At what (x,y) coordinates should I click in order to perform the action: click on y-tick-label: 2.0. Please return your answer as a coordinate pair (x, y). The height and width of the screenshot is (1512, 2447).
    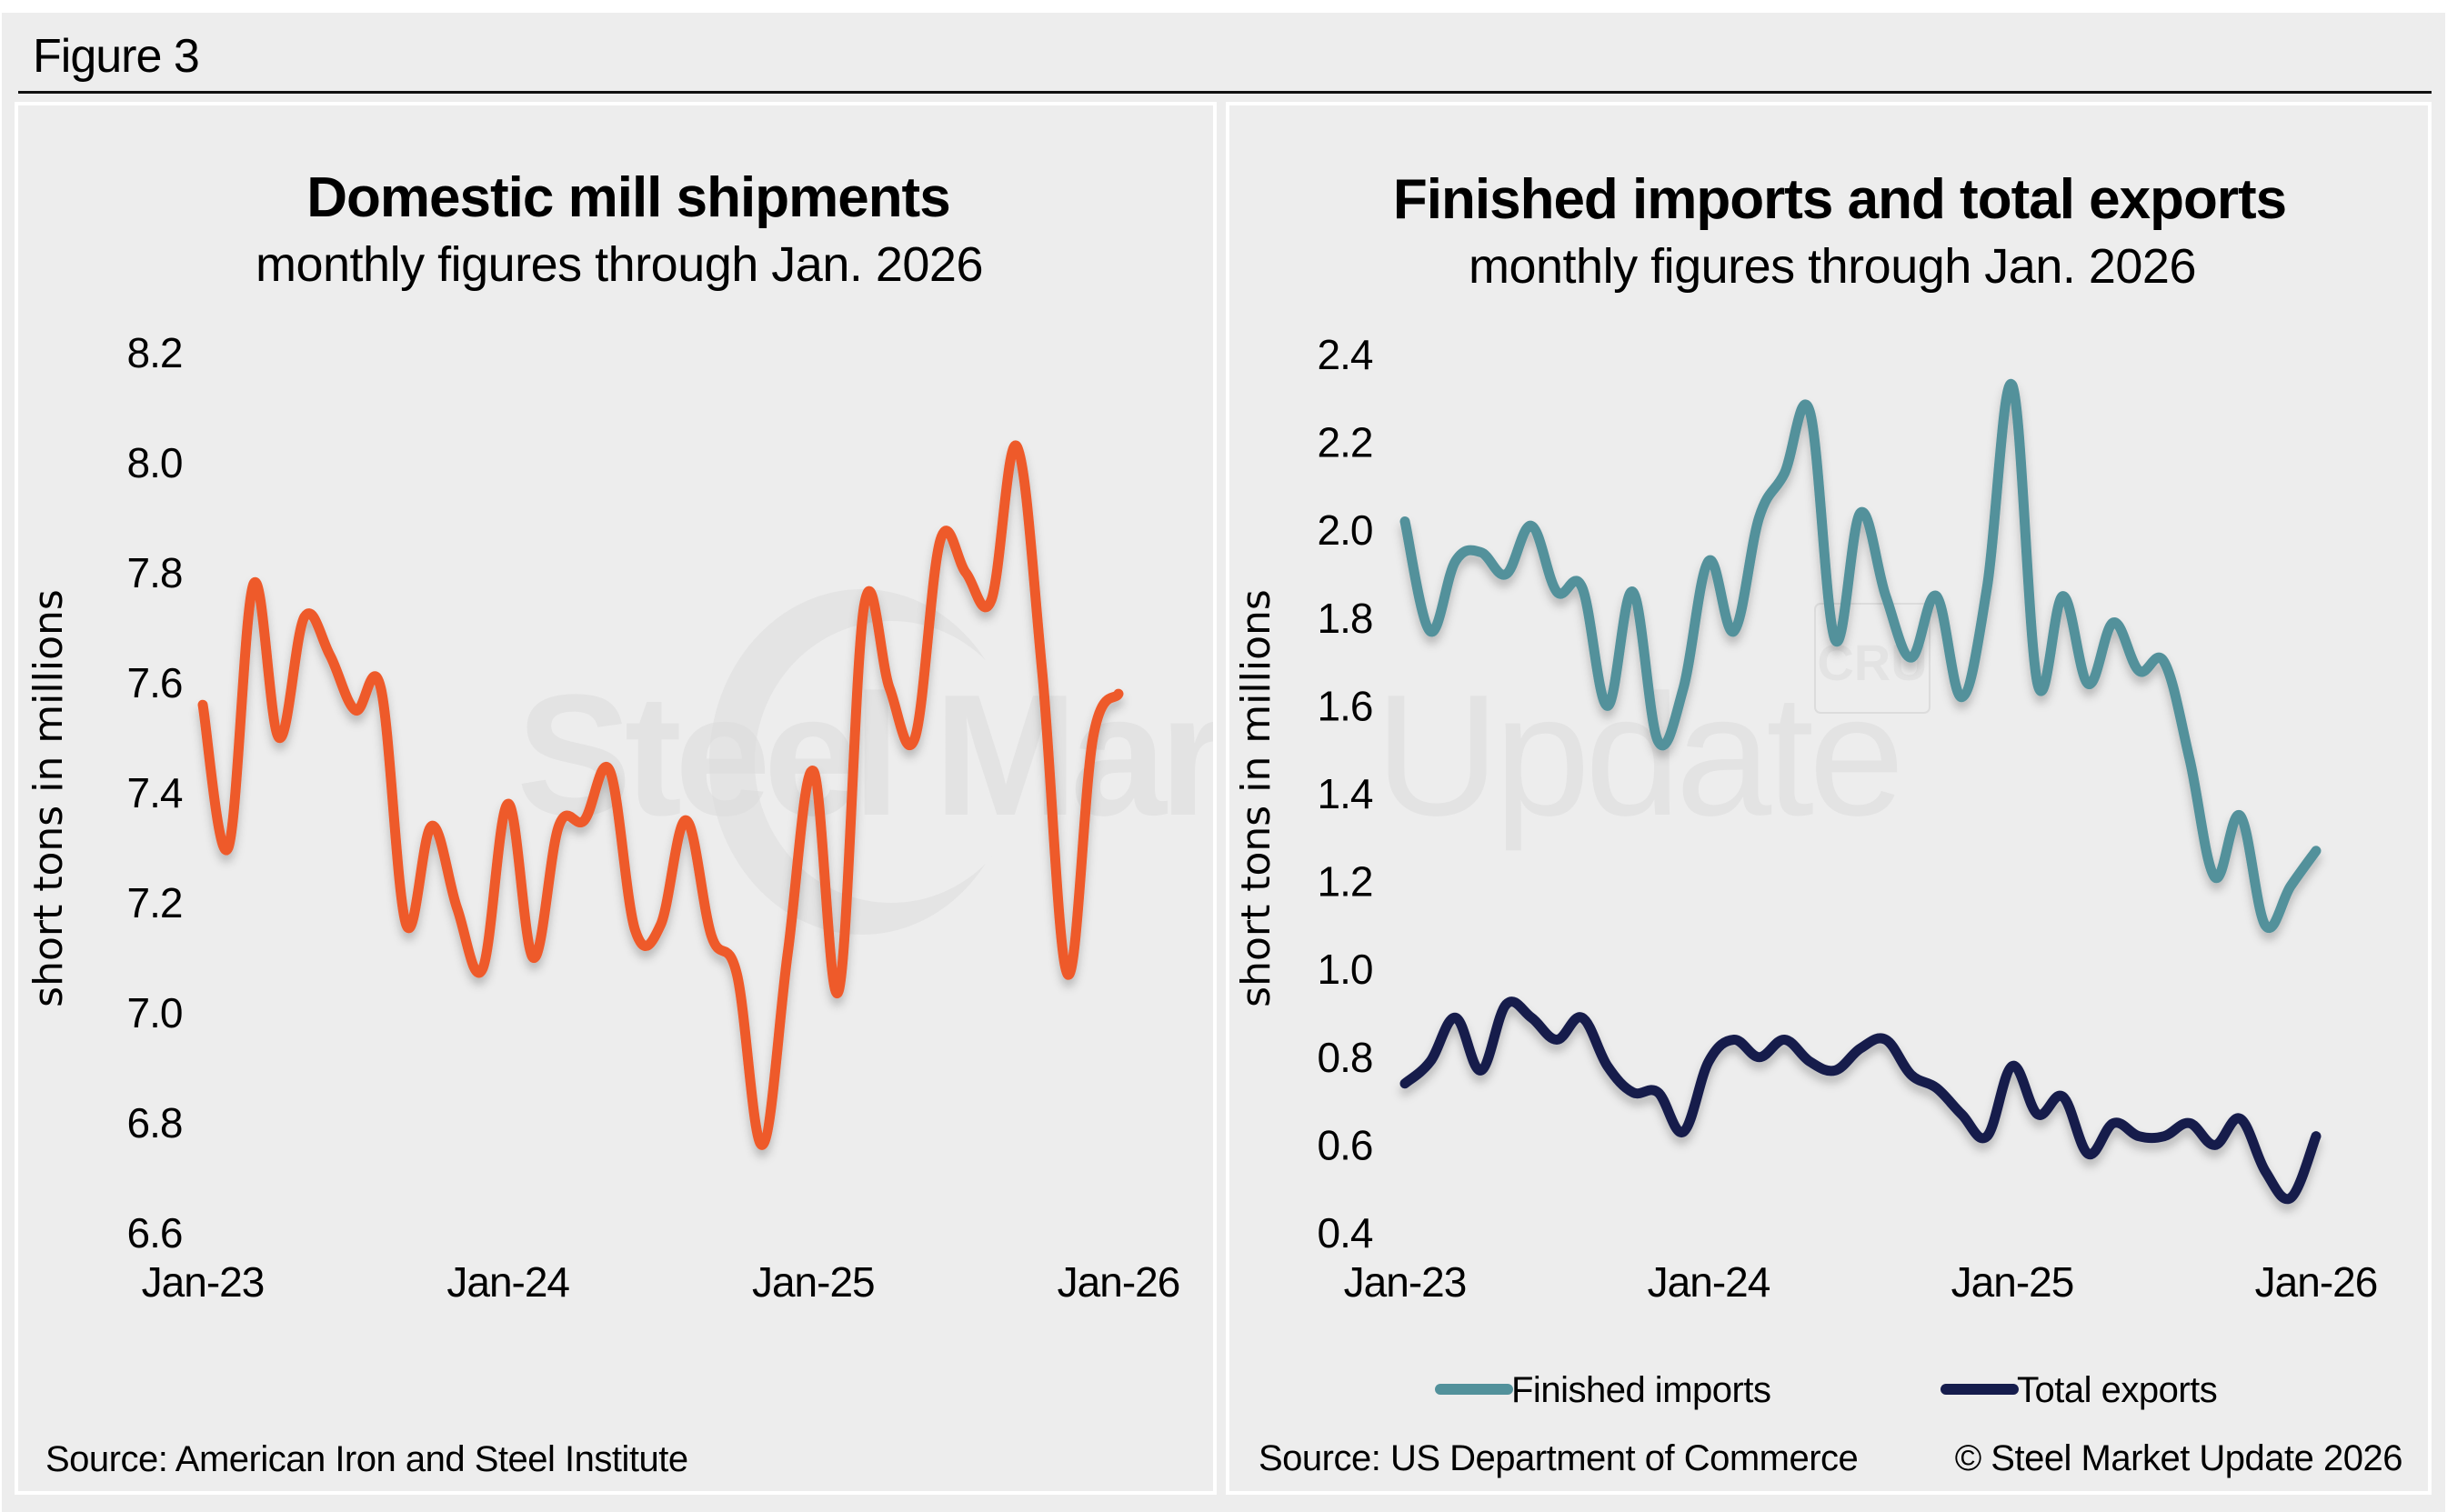
    Looking at the image, I should click on (1345, 530).